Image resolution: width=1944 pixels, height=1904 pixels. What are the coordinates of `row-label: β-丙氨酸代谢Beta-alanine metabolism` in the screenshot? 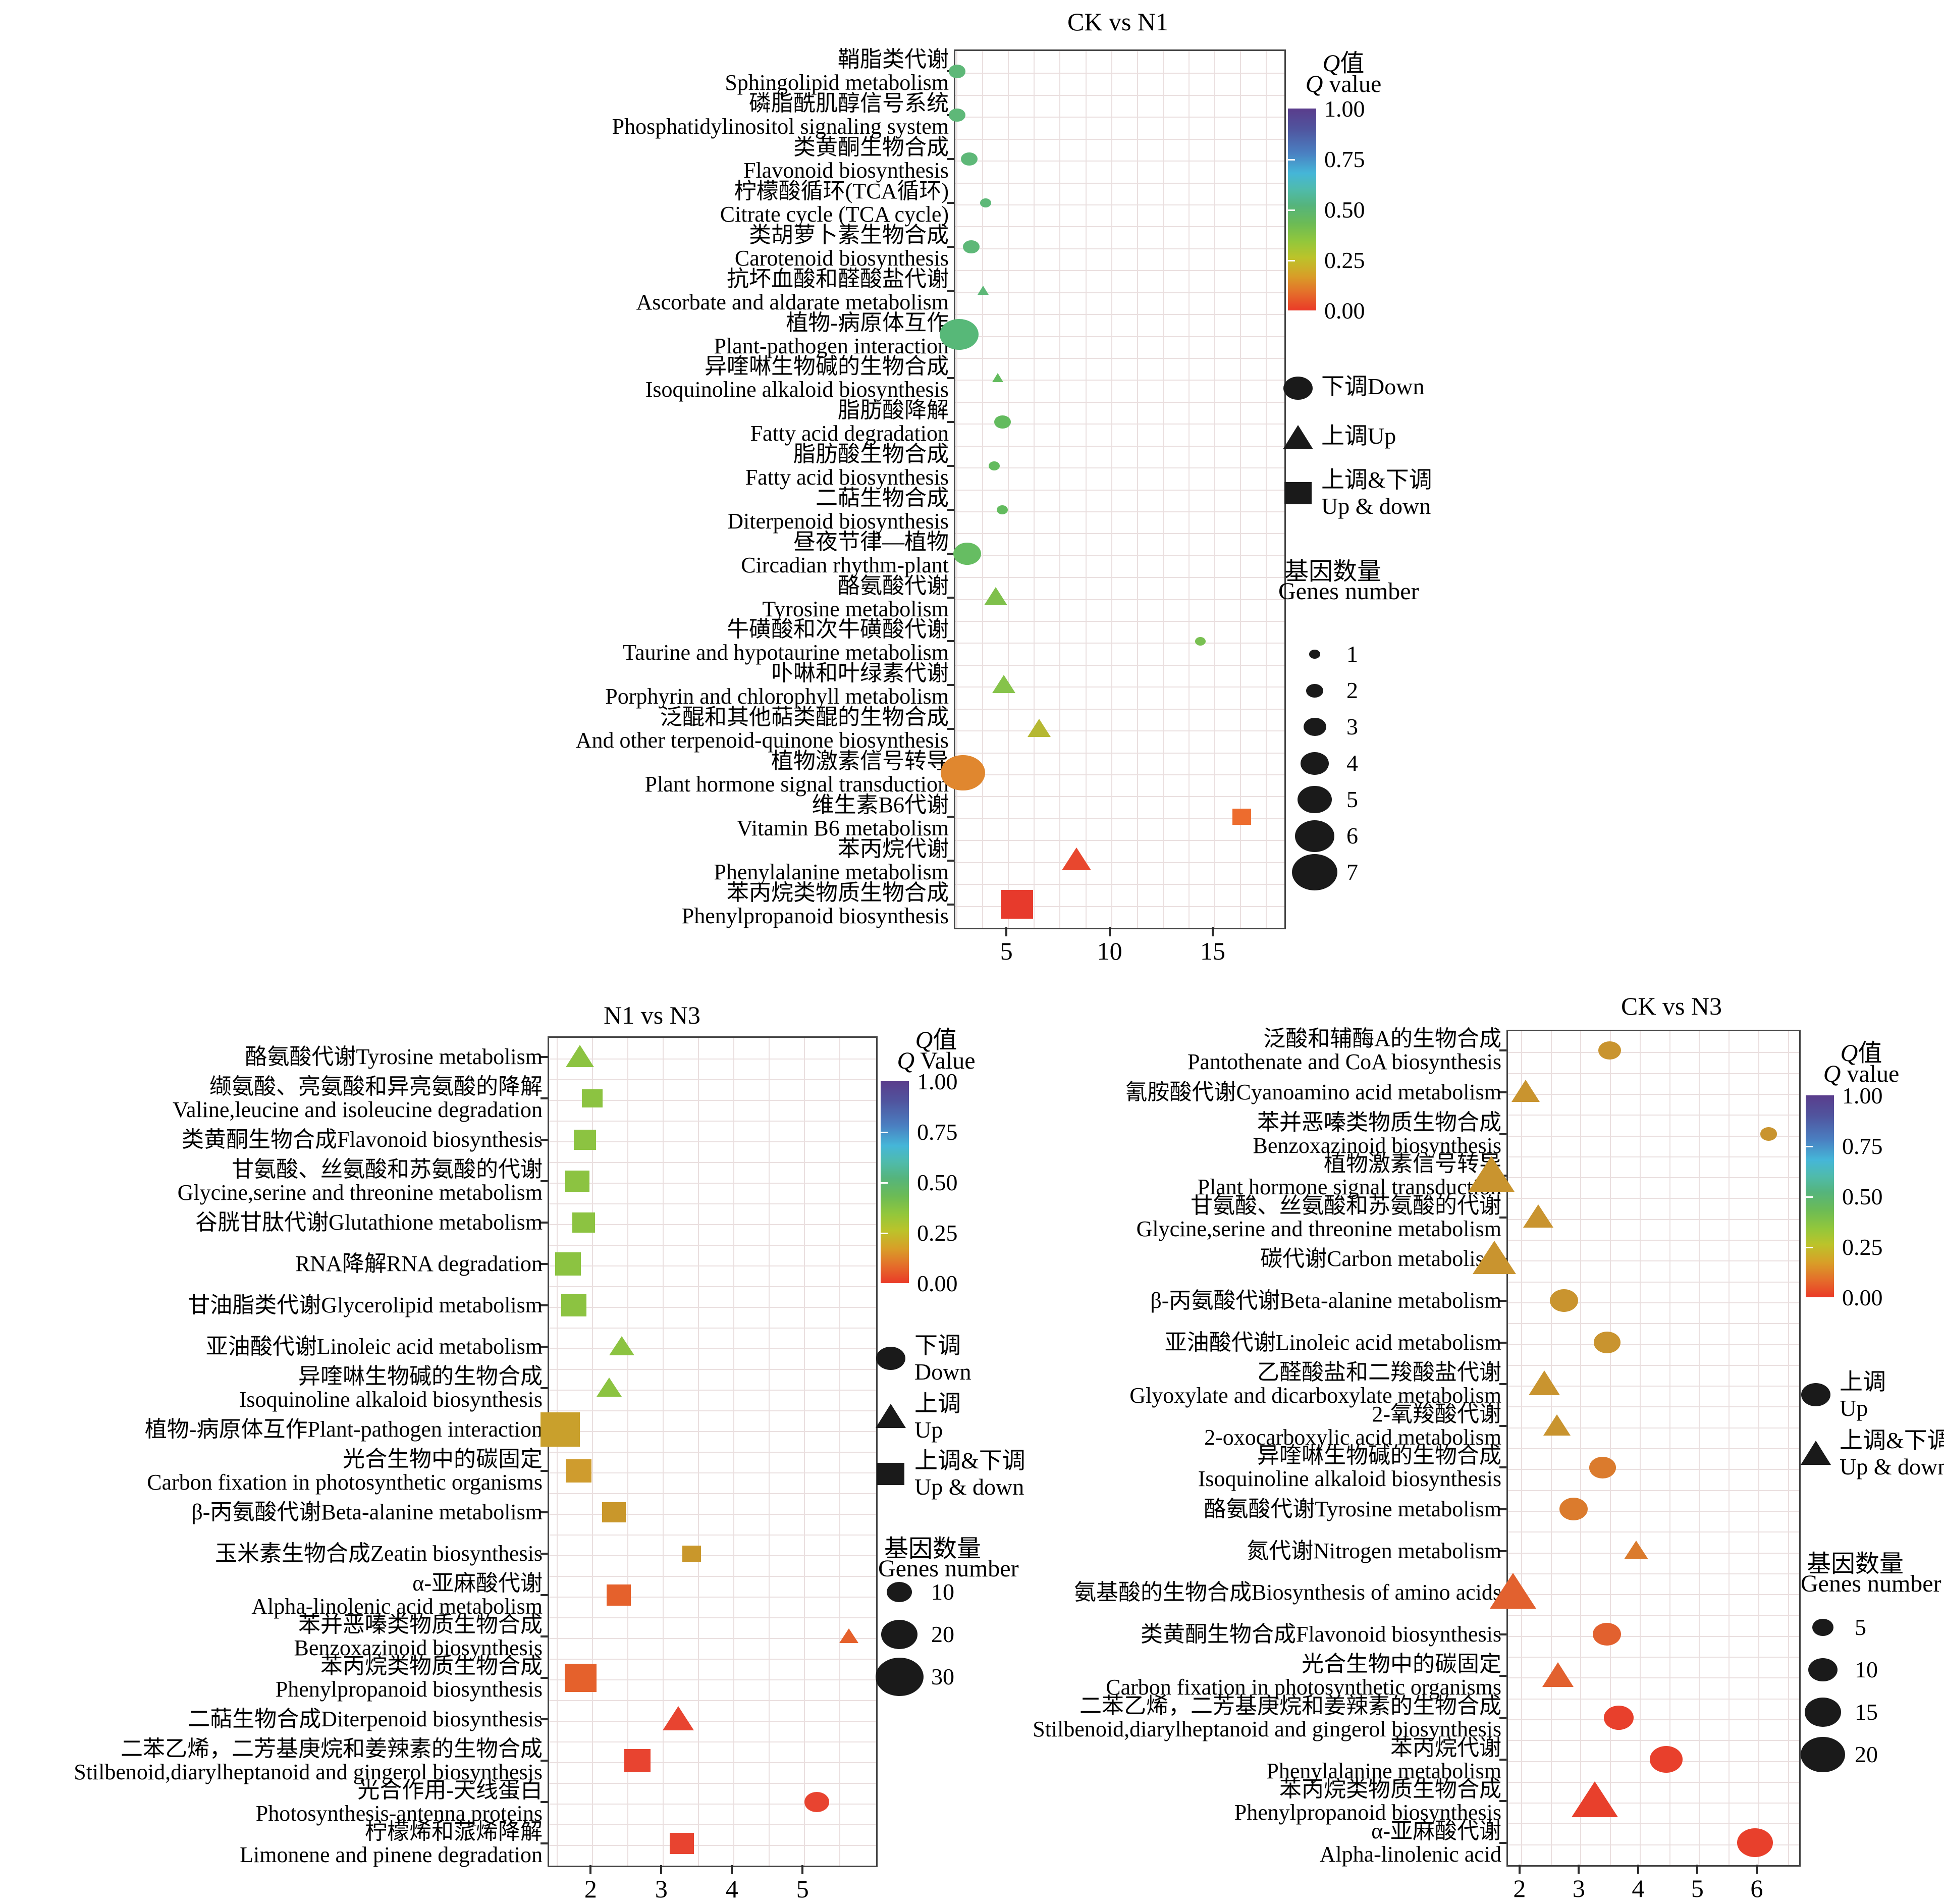 It's located at (1325, 1300).